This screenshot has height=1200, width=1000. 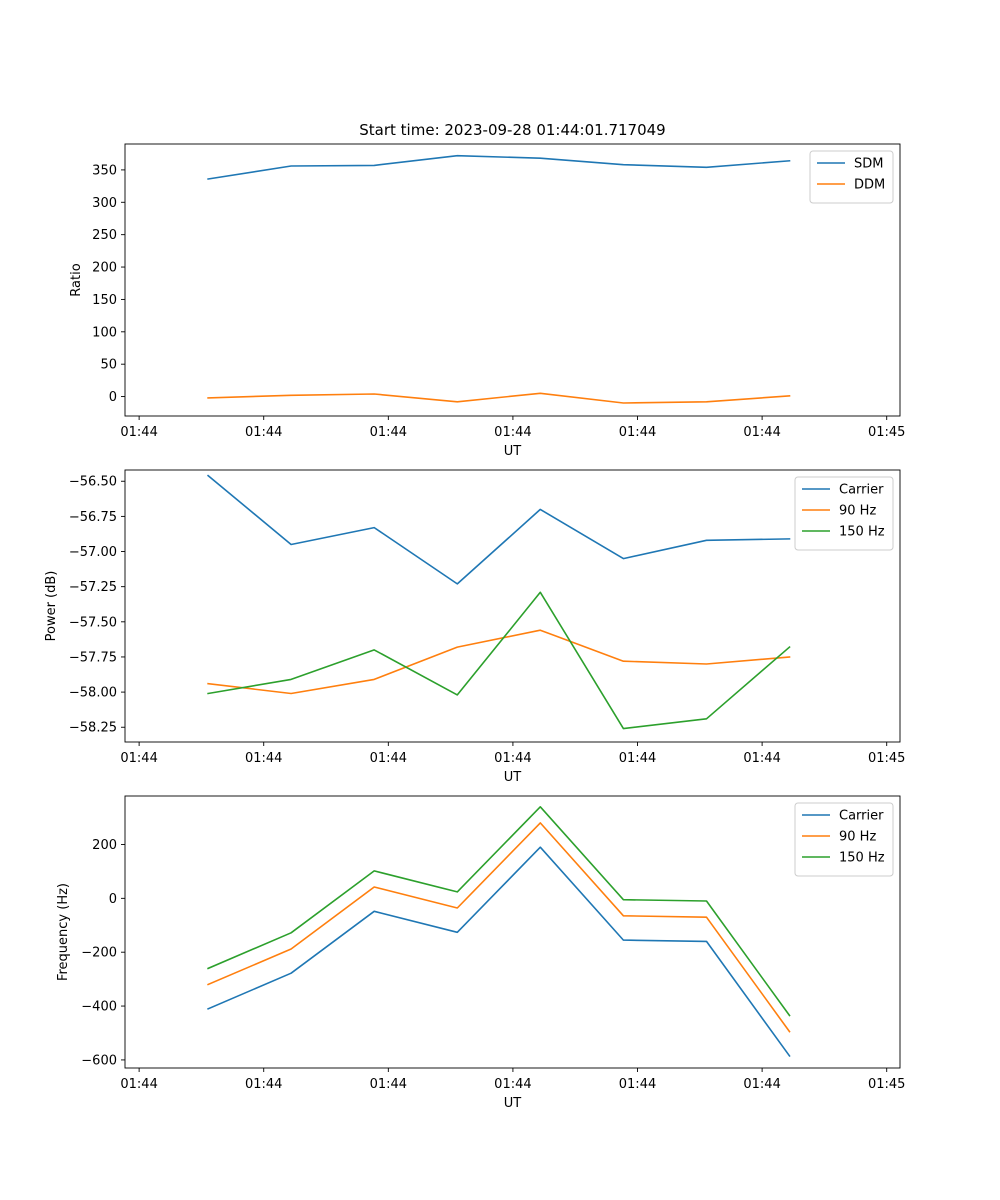 What do you see at coordinates (869, 185) in the screenshot?
I see `legend-label: DDM` at bounding box center [869, 185].